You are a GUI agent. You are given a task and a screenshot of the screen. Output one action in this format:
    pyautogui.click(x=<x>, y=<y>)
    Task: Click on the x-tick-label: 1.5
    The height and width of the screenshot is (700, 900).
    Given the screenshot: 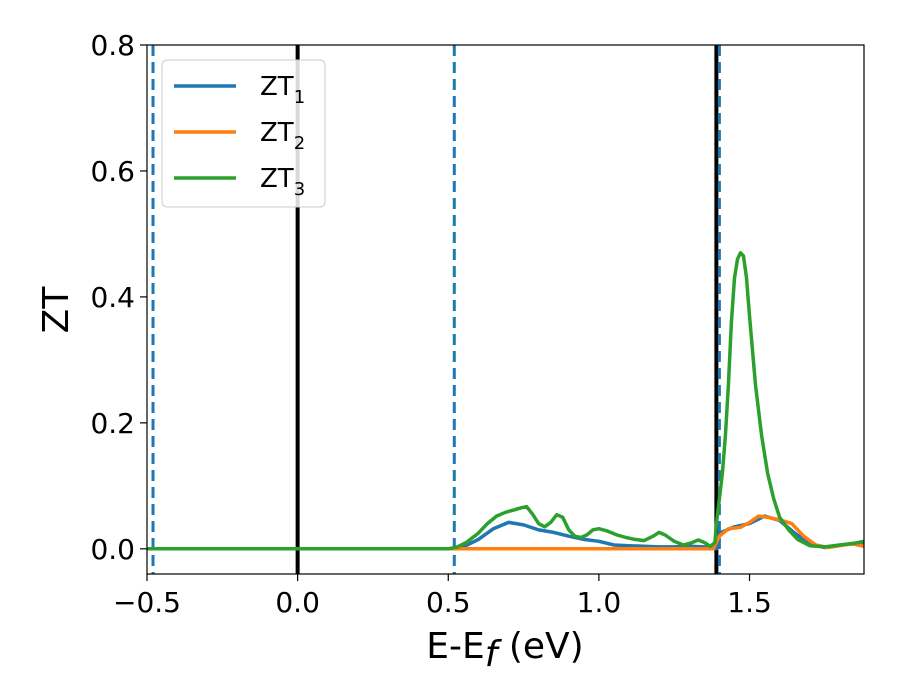 What is the action you would take?
    pyautogui.click(x=749, y=602)
    